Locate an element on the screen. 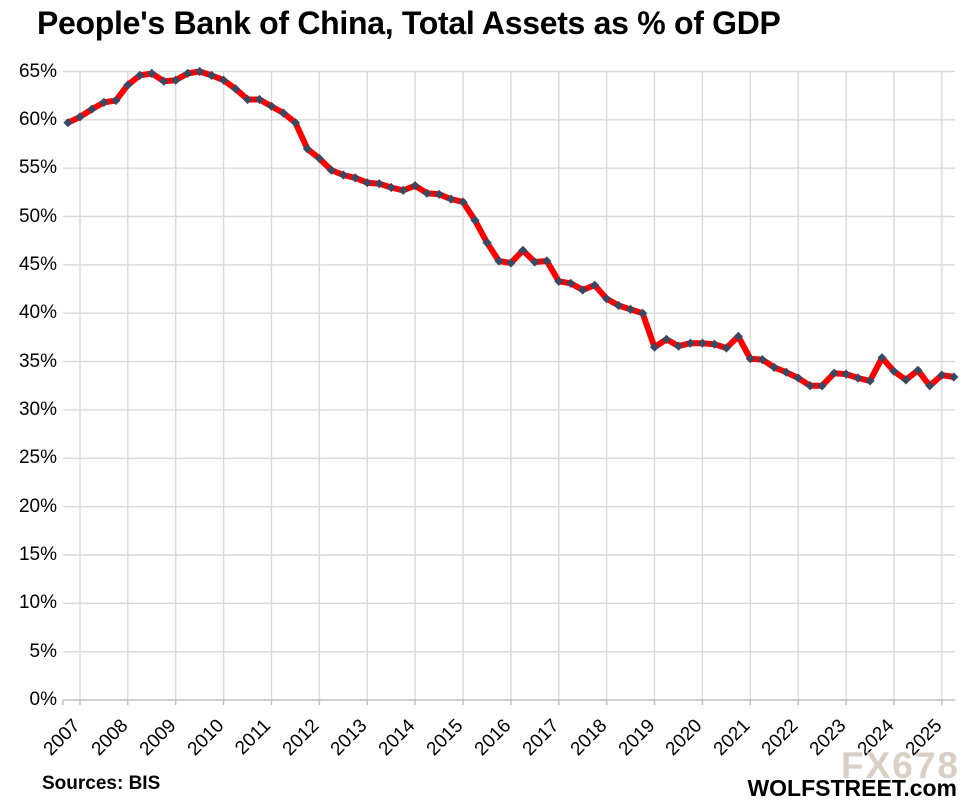 The width and height of the screenshot is (966, 808). y-axis-tick-label: 15% is located at coordinates (37, 554).